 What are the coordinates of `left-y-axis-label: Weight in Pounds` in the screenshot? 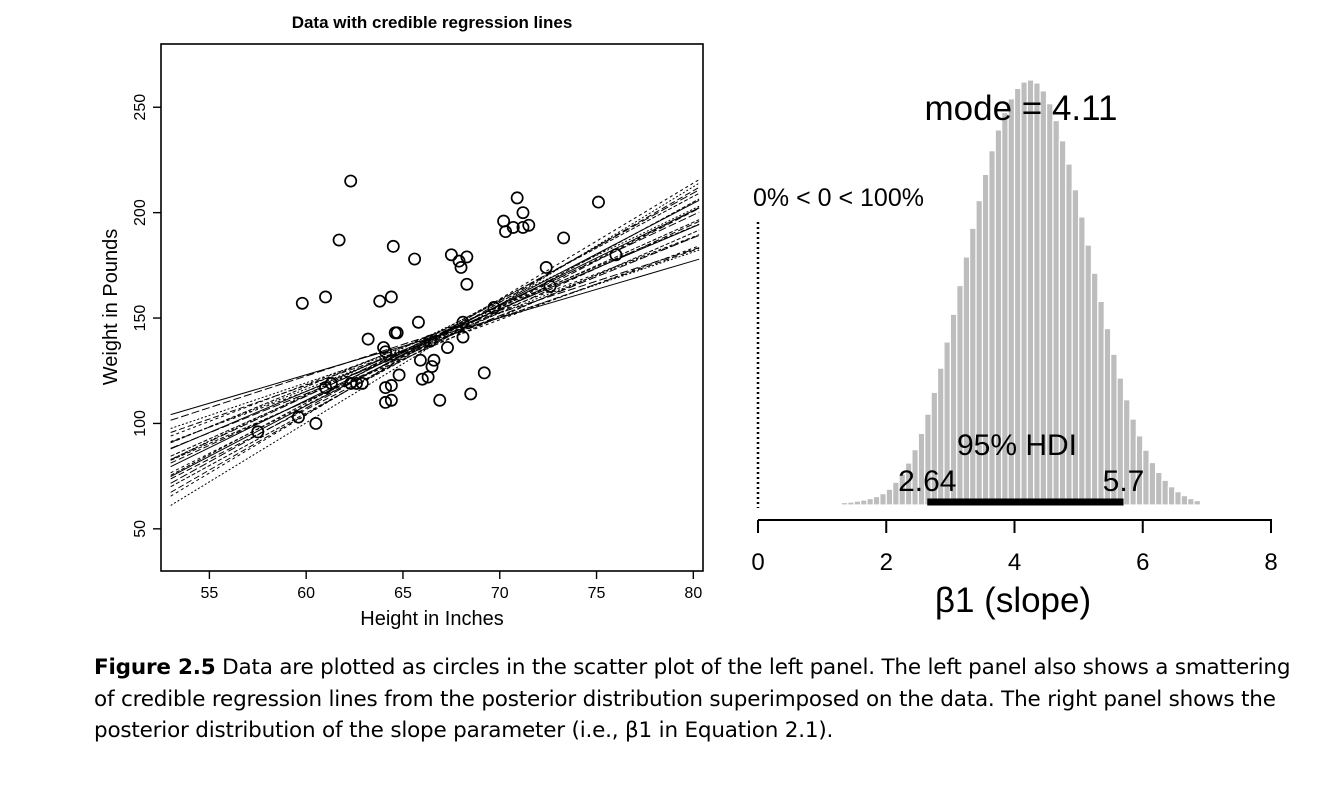 It's located at (111, 307).